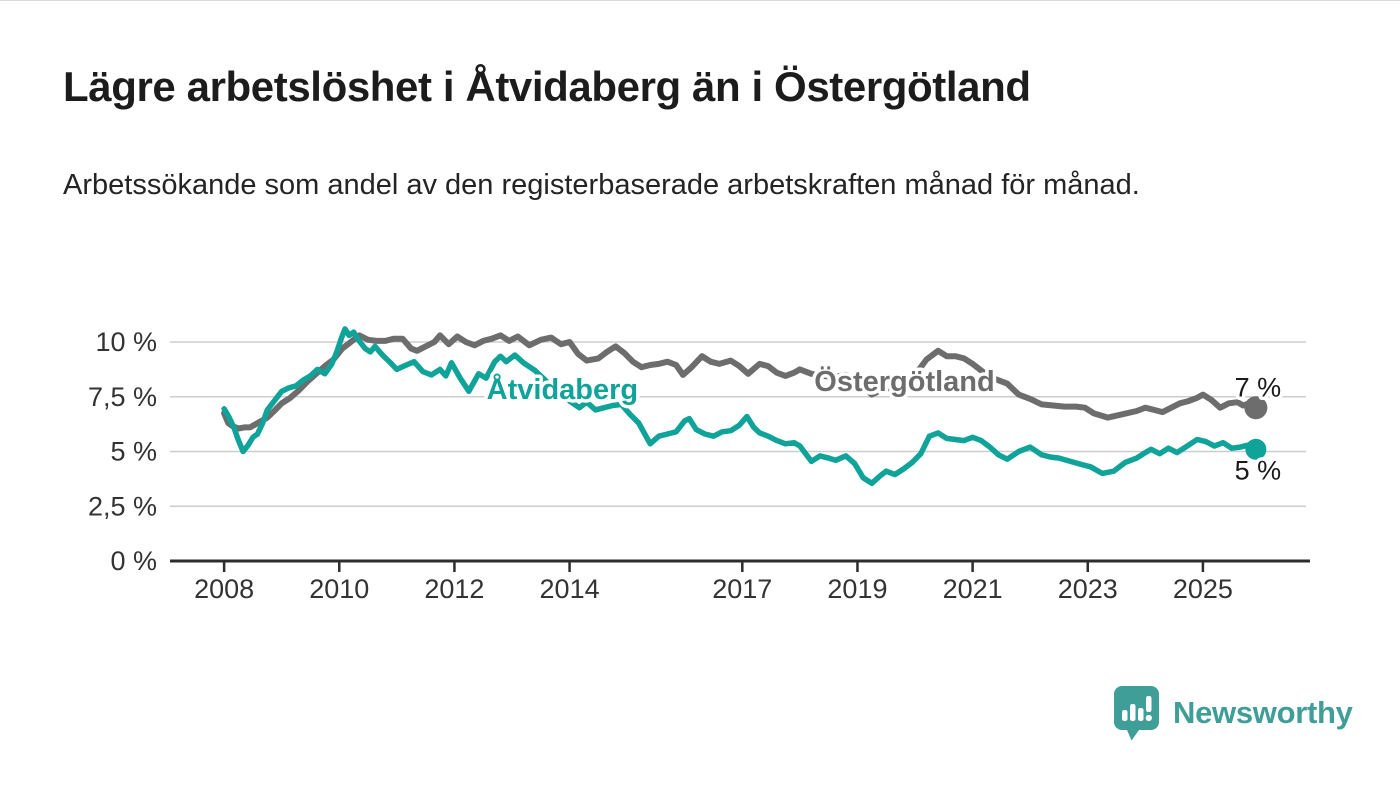 The image size is (1400, 795). What do you see at coordinates (224, 589) in the screenshot?
I see `x-axis-label: 2008` at bounding box center [224, 589].